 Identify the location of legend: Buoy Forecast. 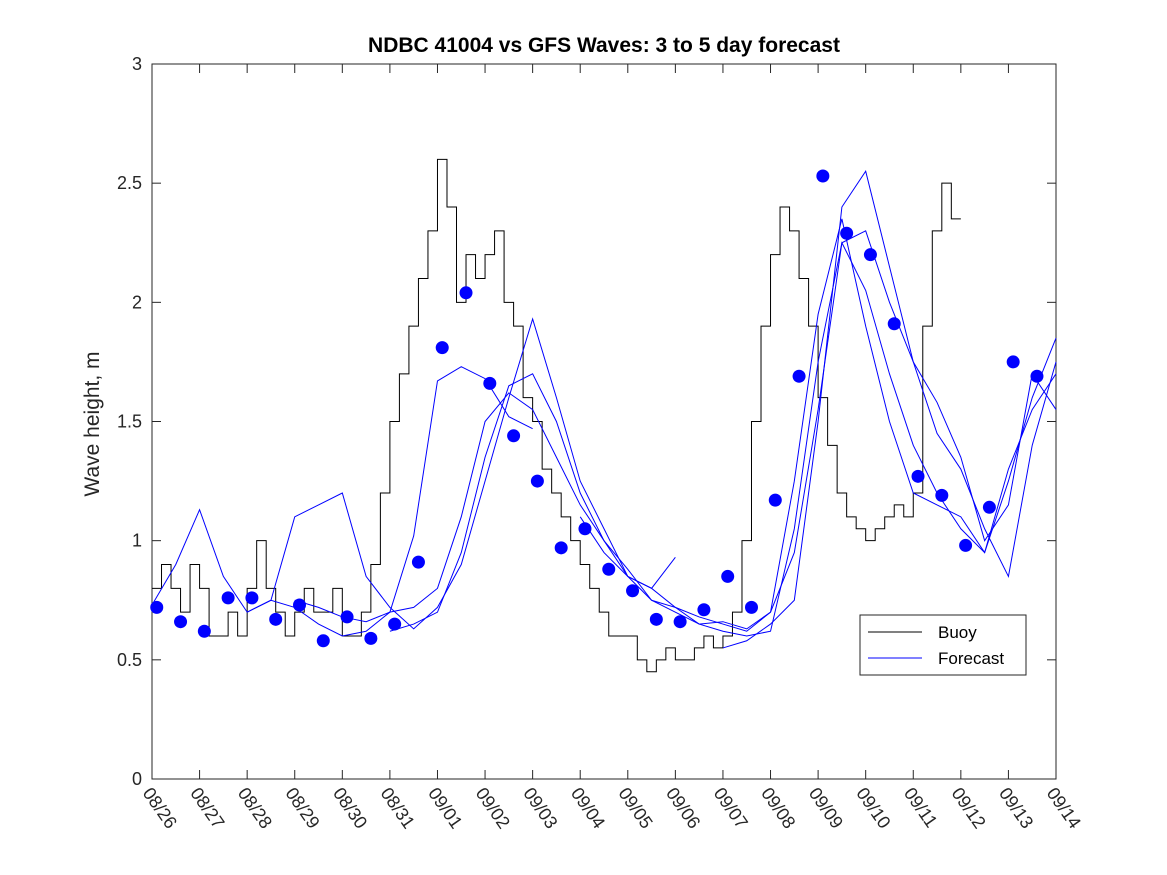
(943, 645).